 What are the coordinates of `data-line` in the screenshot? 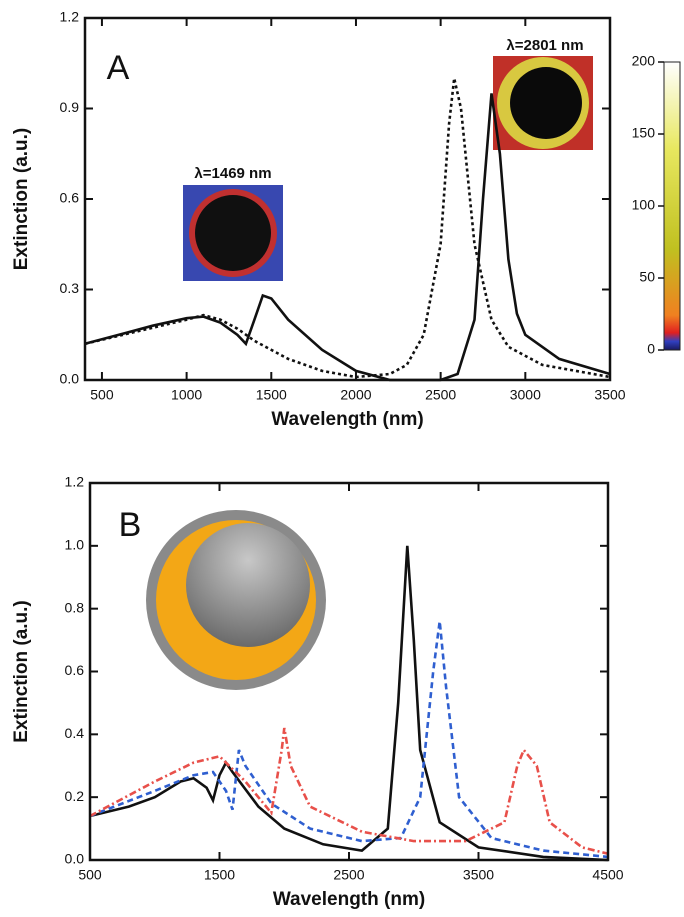 It's located at (349, 791).